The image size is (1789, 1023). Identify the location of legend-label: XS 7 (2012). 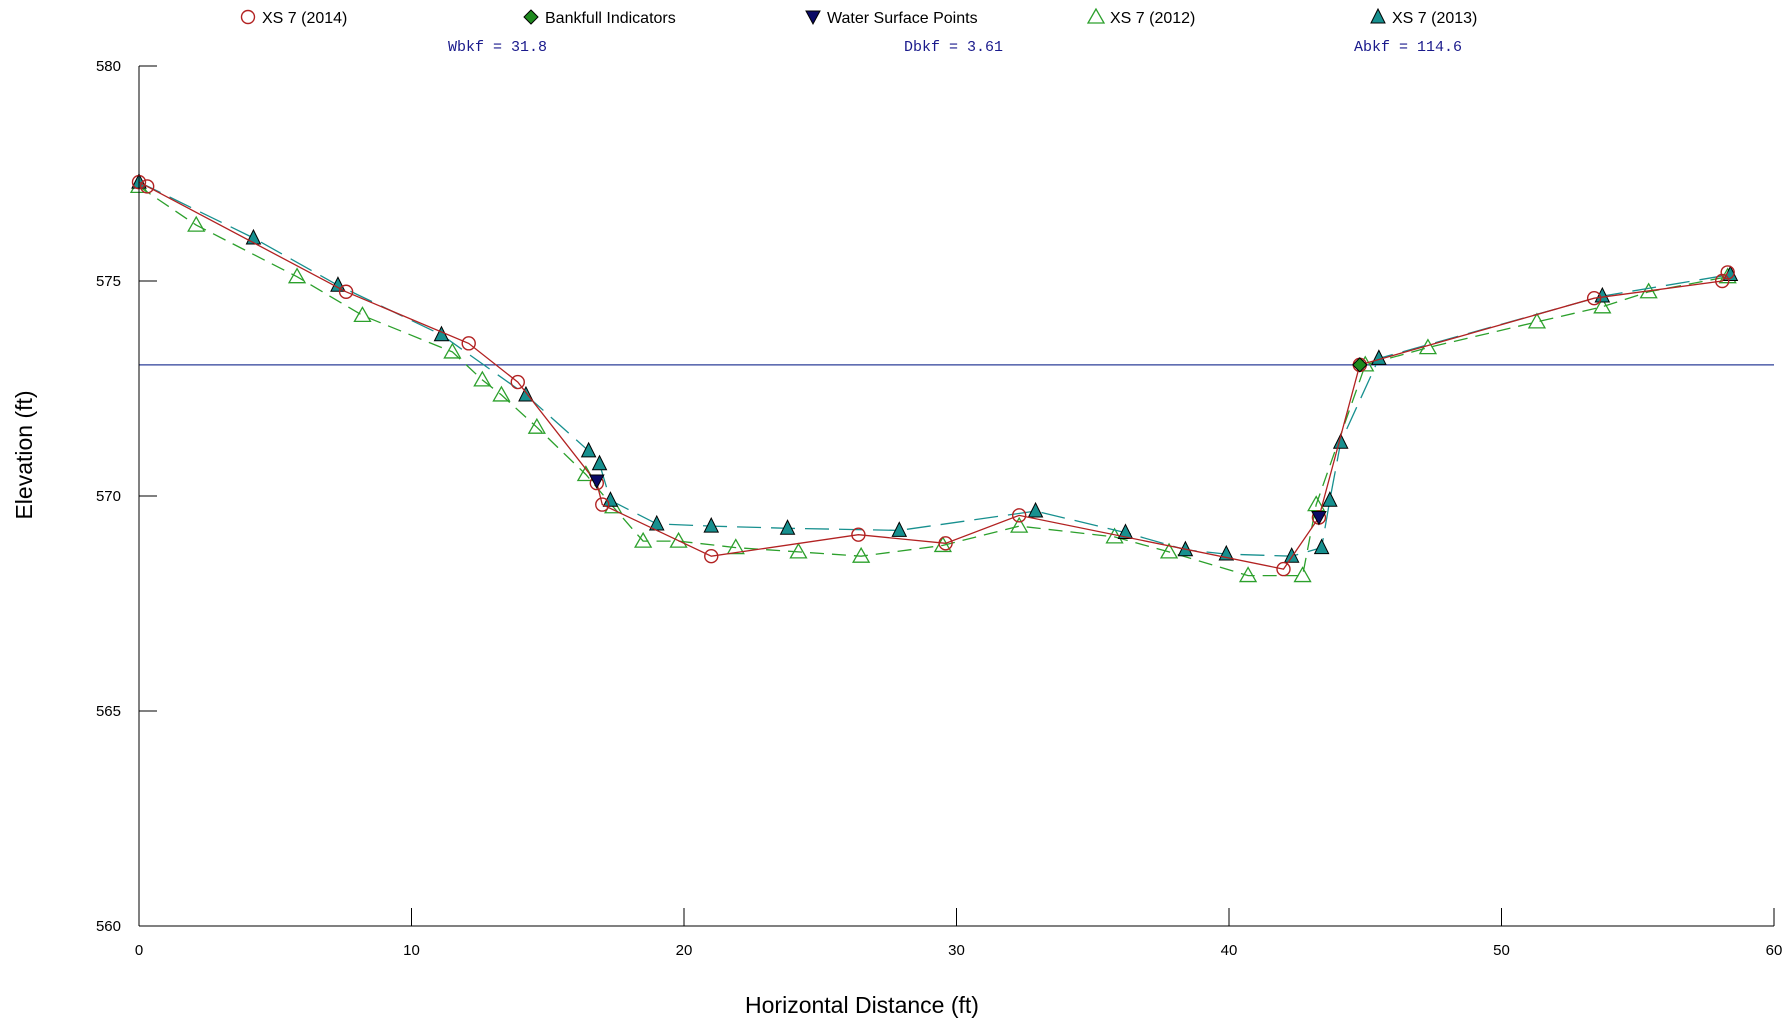
(1152, 18).